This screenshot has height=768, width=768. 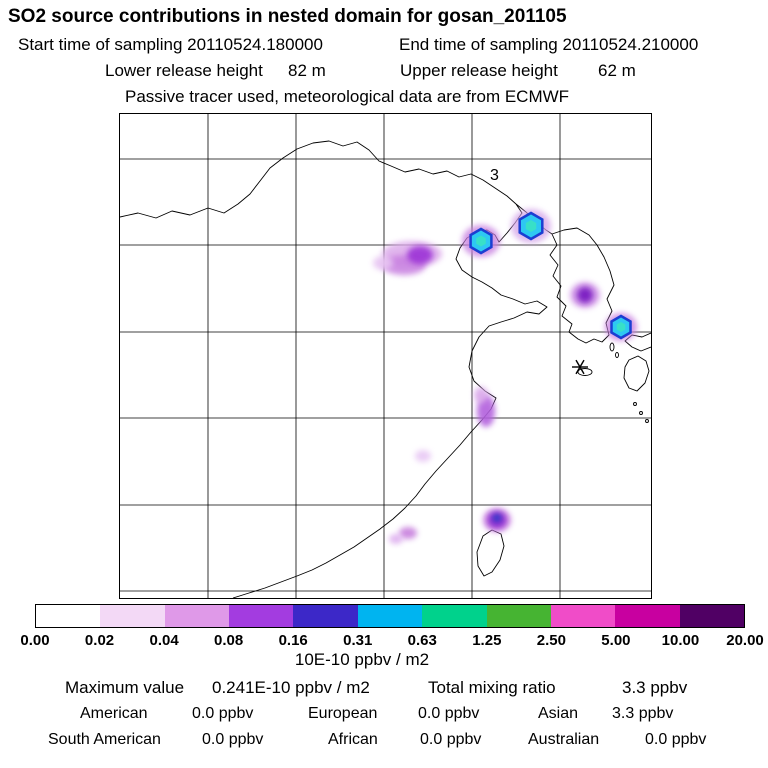 I want to click on coastline-honshu, so click(x=637, y=342).